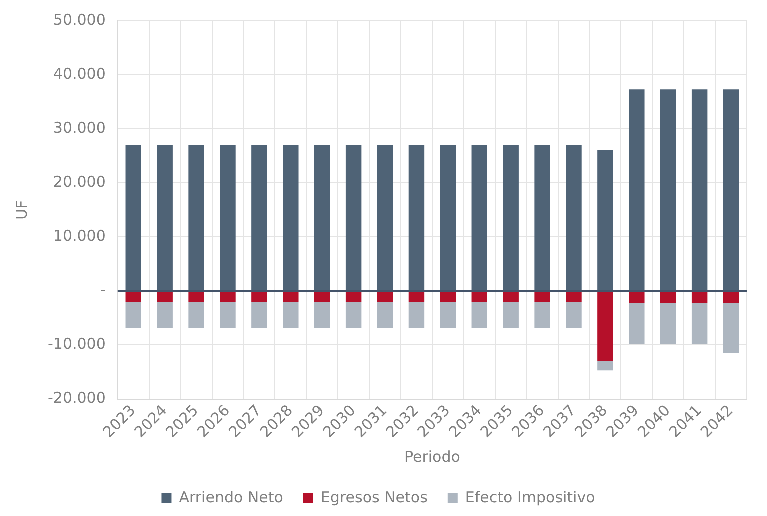 Image resolution: width=767 pixels, height=516 pixels. What do you see at coordinates (79, 19) in the screenshot?
I see `y-tick-label: 50.000` at bounding box center [79, 19].